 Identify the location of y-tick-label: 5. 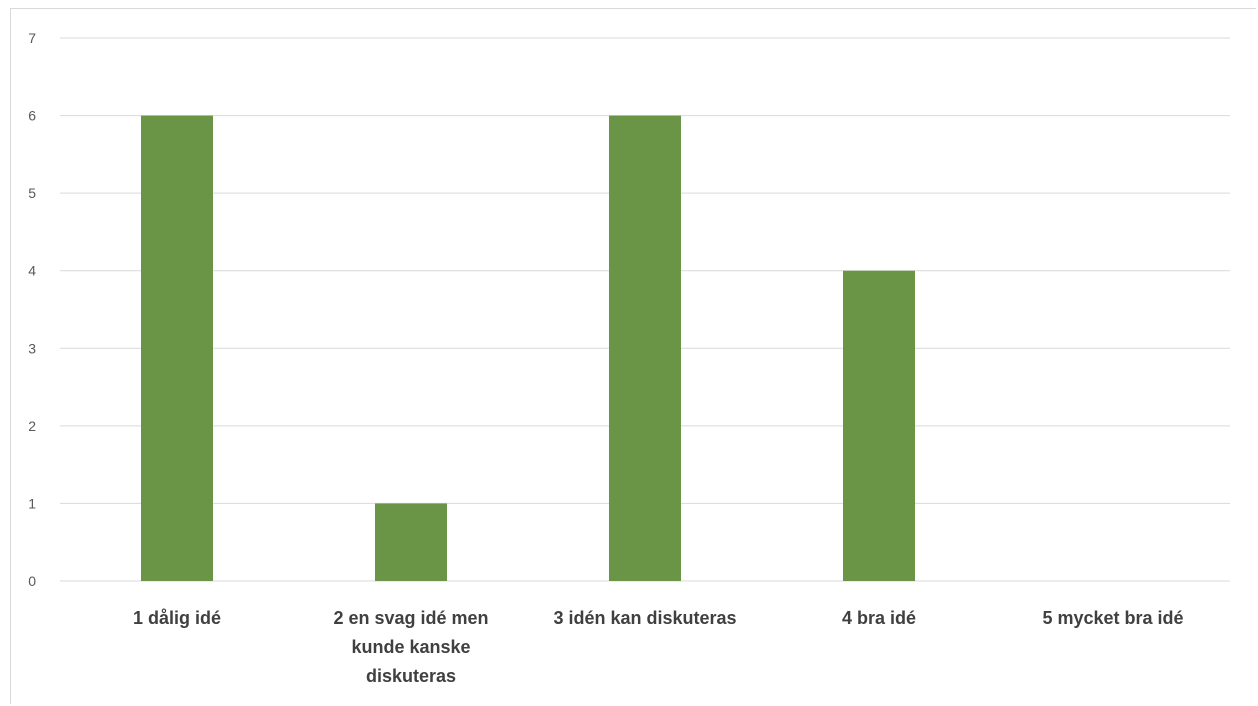
(32, 193).